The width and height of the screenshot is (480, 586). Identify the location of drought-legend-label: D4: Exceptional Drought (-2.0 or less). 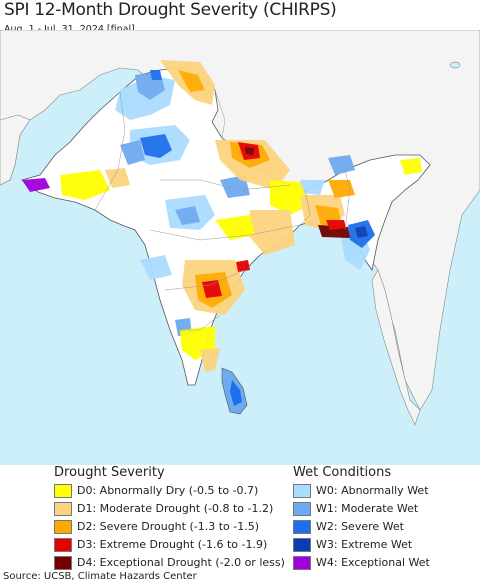
(181, 562).